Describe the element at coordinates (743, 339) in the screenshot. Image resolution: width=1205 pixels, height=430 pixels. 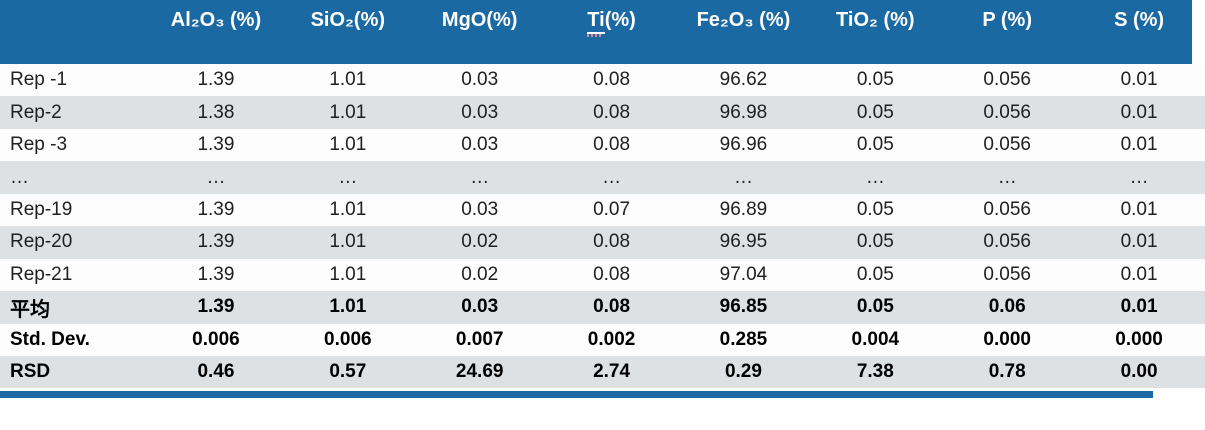
I see `table-cell: 0.285` at that location.